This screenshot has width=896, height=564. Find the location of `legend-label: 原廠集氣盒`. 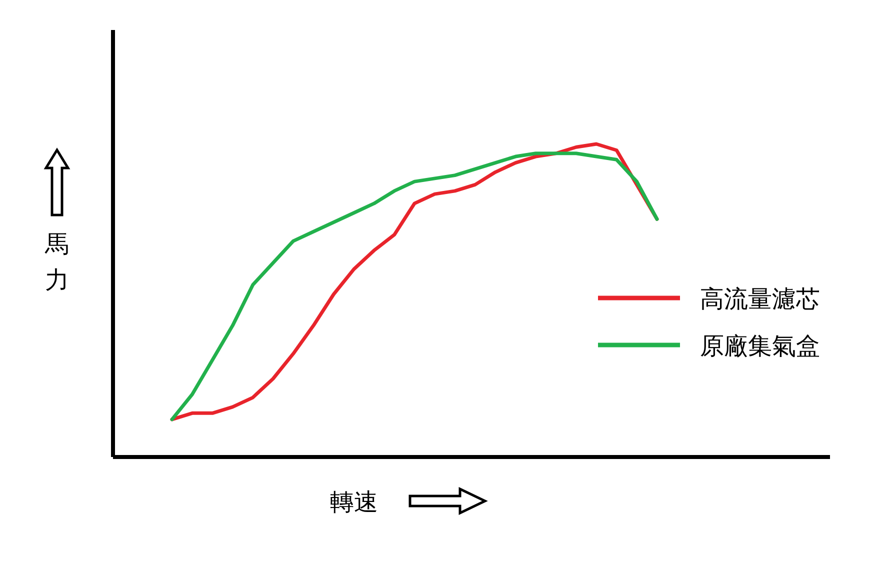

legend-label: 原廠集氣盒 is located at coordinates (760, 346).